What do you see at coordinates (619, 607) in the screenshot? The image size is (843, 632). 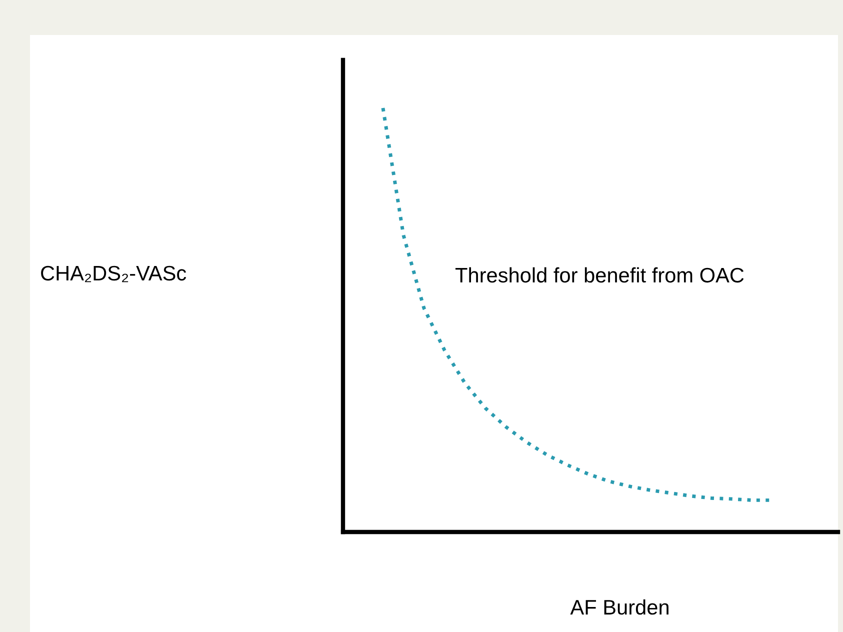 I see `x-axis-title: AF Burden` at bounding box center [619, 607].